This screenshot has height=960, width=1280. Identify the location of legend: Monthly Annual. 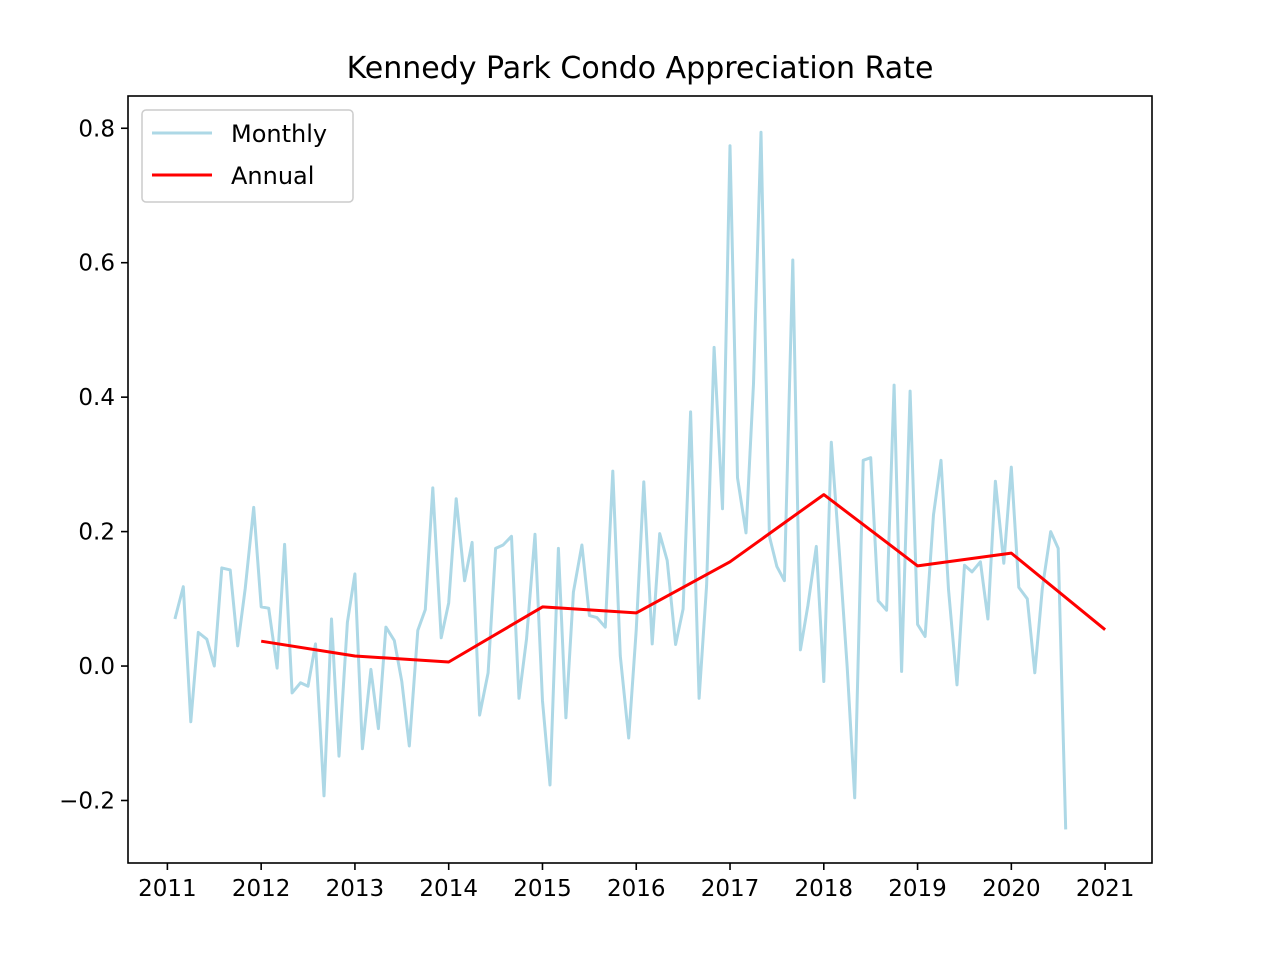
(247, 156).